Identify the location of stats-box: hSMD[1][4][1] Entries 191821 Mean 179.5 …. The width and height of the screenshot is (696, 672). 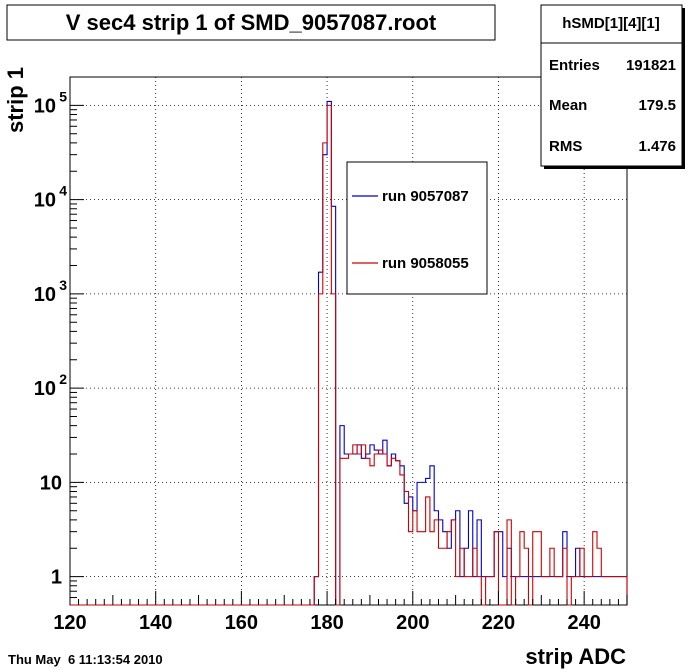
(612, 86).